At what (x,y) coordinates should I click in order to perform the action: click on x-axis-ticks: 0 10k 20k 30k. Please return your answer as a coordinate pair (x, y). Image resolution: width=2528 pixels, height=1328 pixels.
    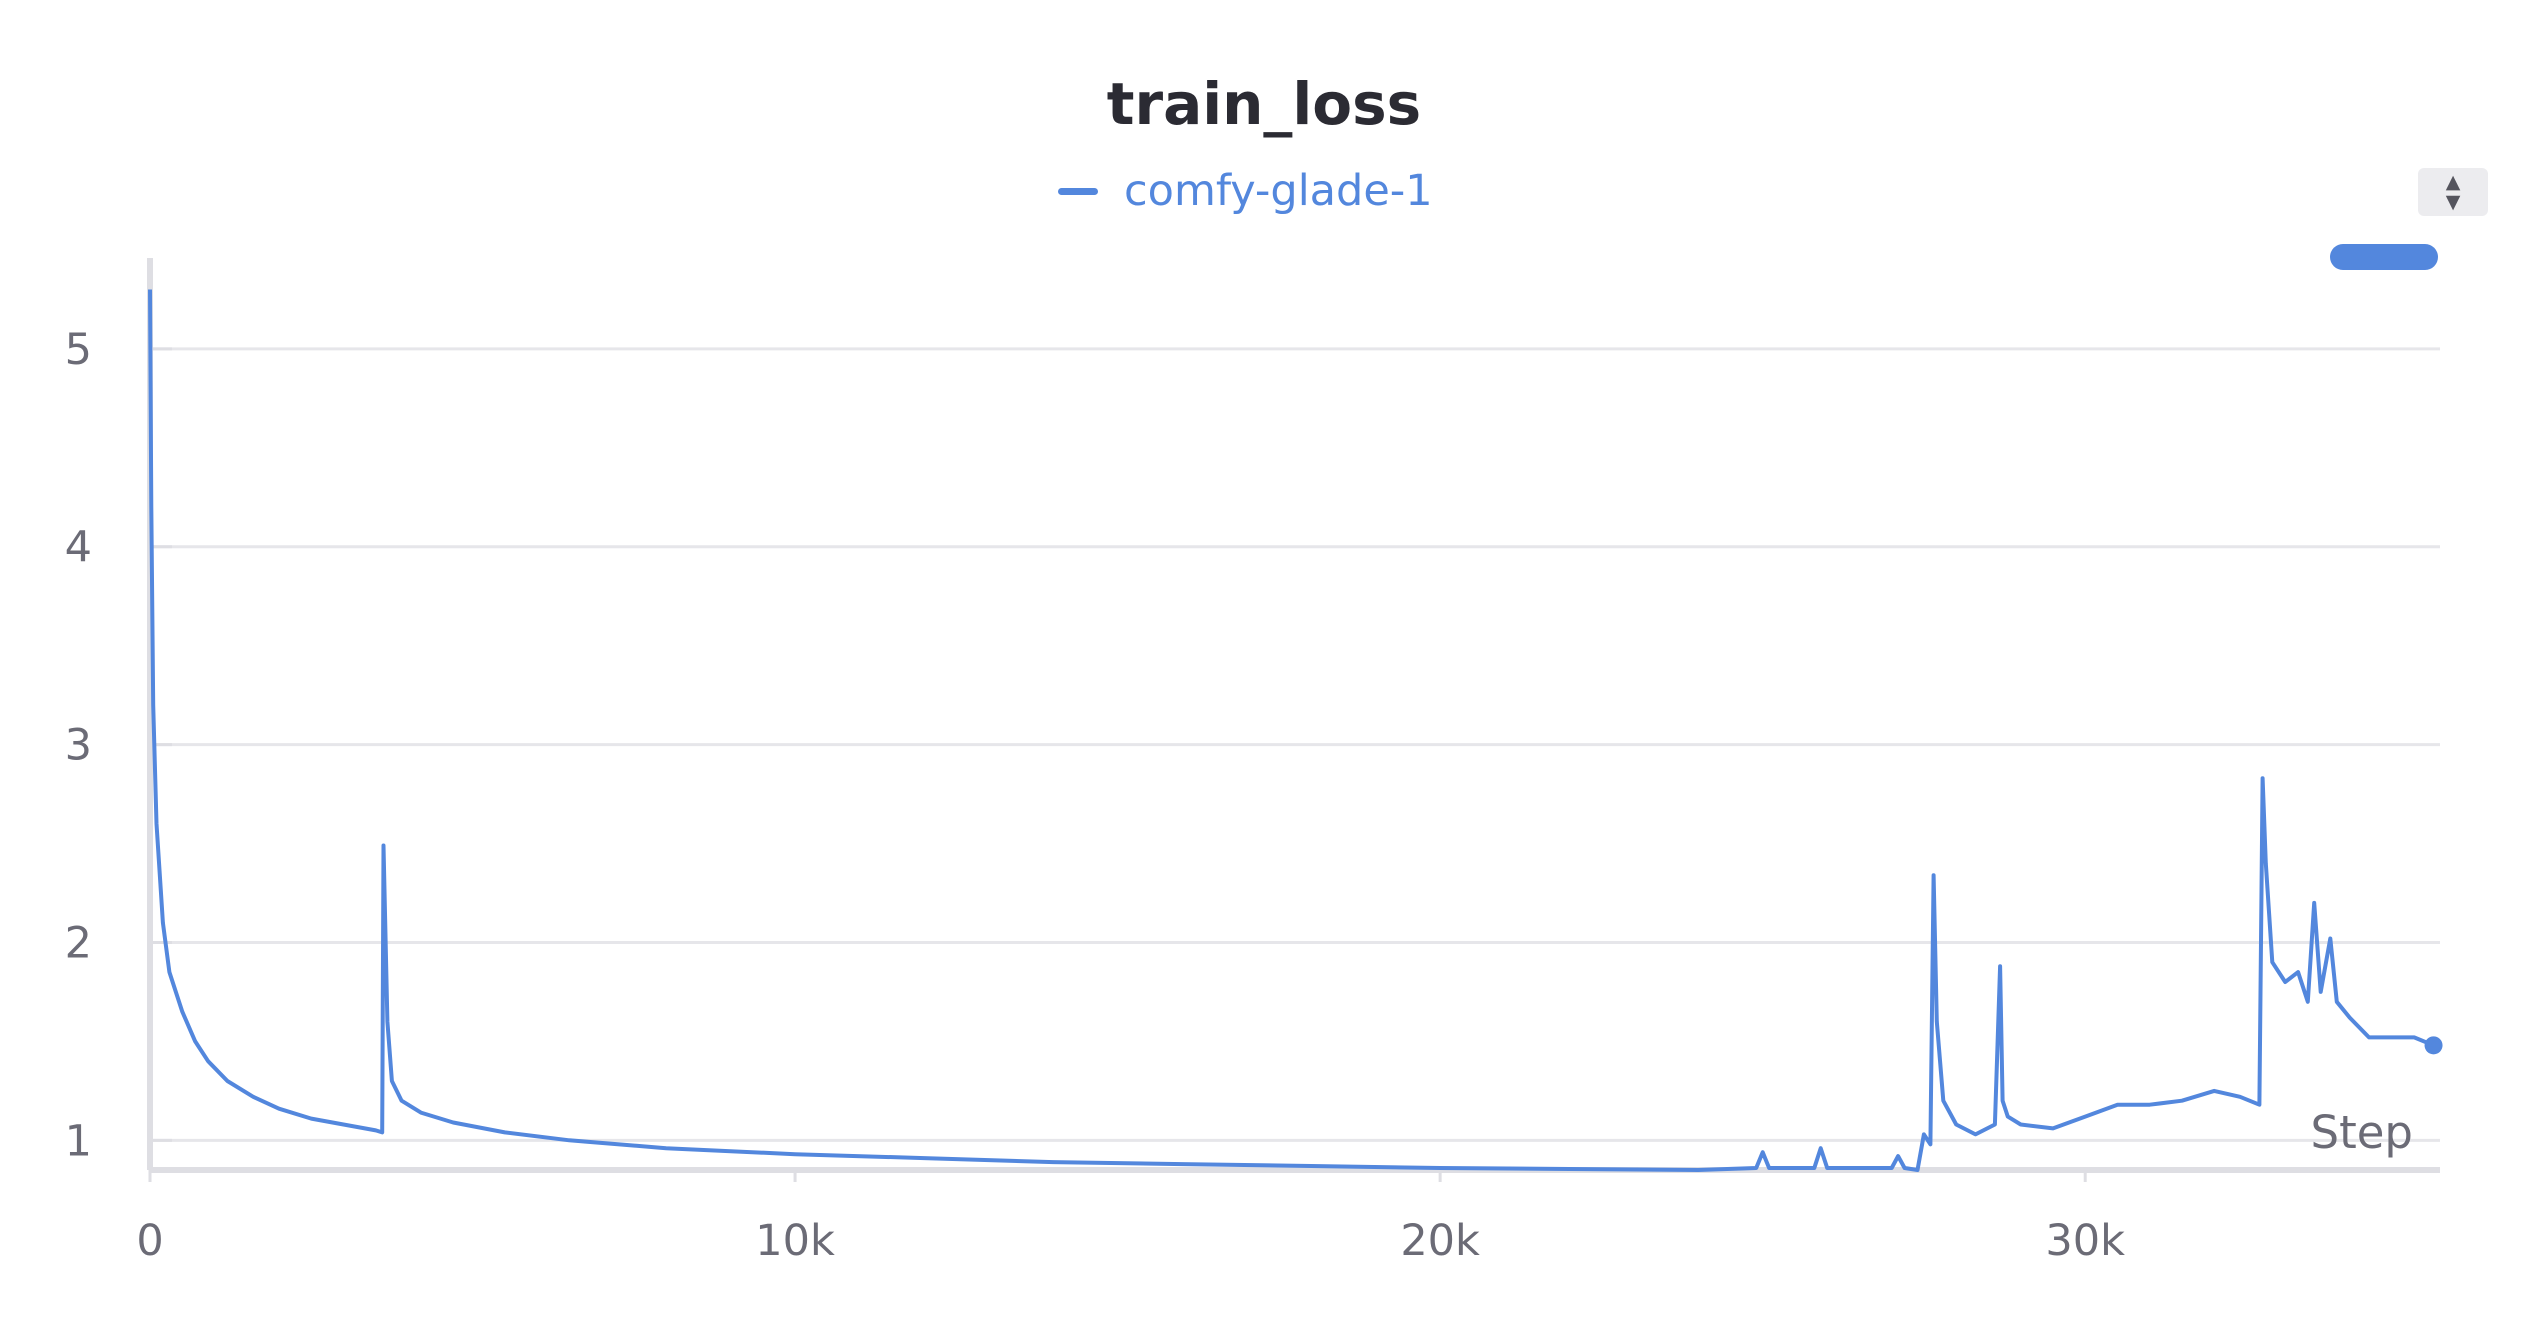
    Looking at the image, I should click on (1130, 1218).